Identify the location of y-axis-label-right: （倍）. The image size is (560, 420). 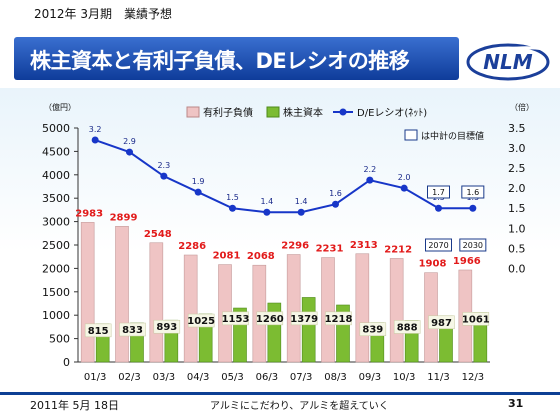
(522, 107).